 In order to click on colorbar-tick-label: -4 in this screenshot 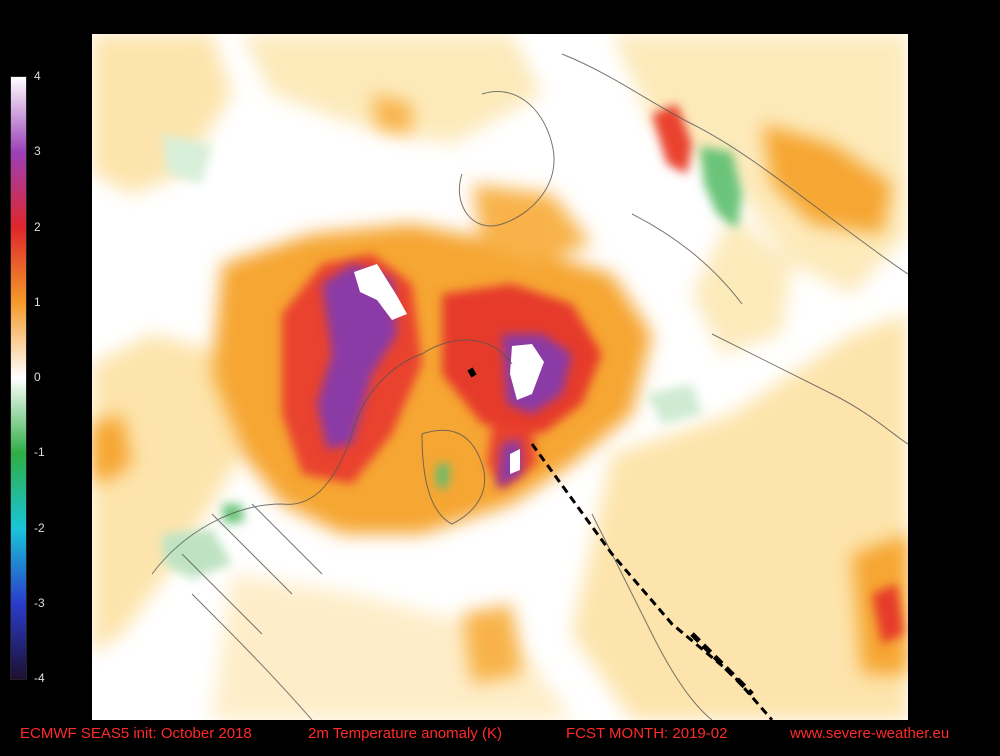, I will do `click(39, 678)`.